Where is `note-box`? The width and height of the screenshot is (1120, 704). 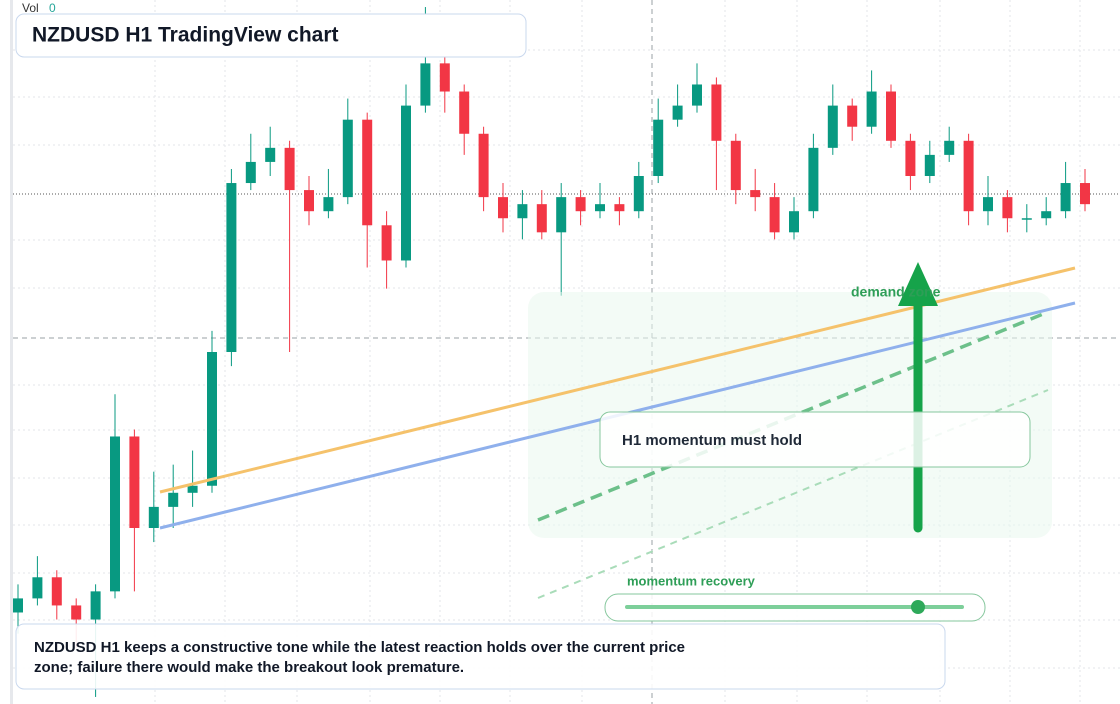 note-box is located at coordinates (480, 656).